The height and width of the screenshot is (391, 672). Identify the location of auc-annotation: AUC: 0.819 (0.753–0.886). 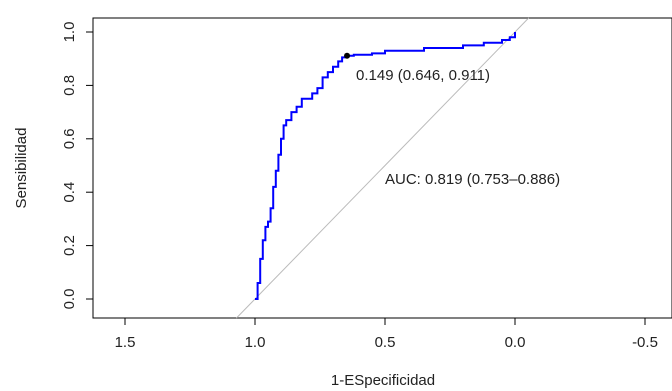
(472, 179).